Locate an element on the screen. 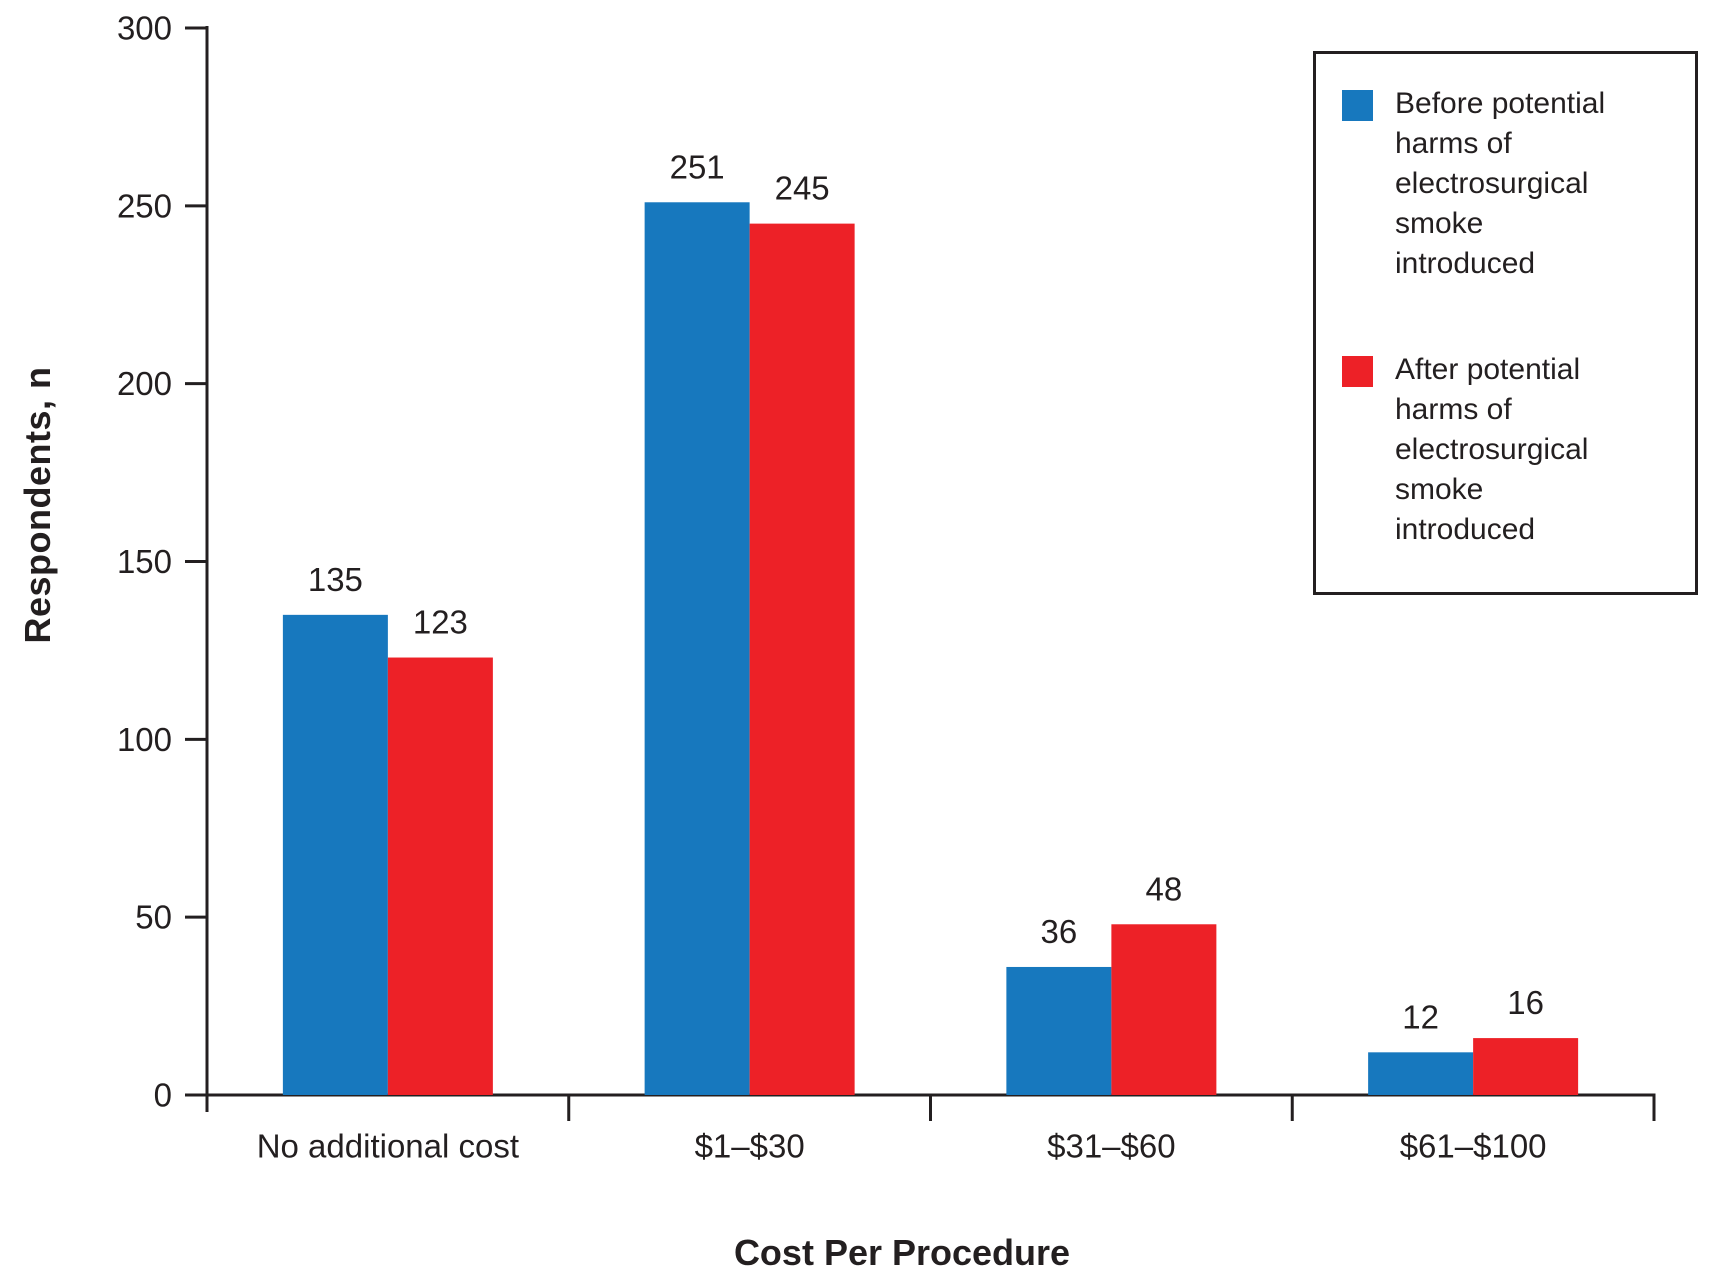 The image size is (1721, 1286). bar-value-label: 251 is located at coordinates (697, 166).